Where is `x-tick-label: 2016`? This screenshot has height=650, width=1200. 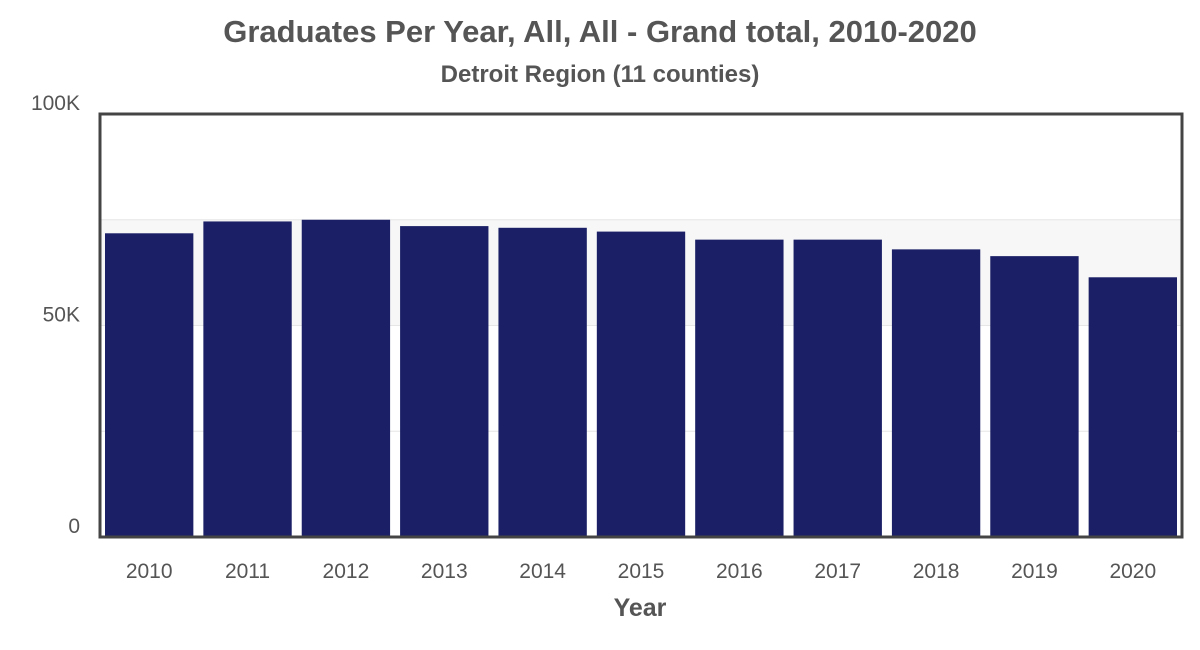 x-tick-label: 2016 is located at coordinates (739, 571).